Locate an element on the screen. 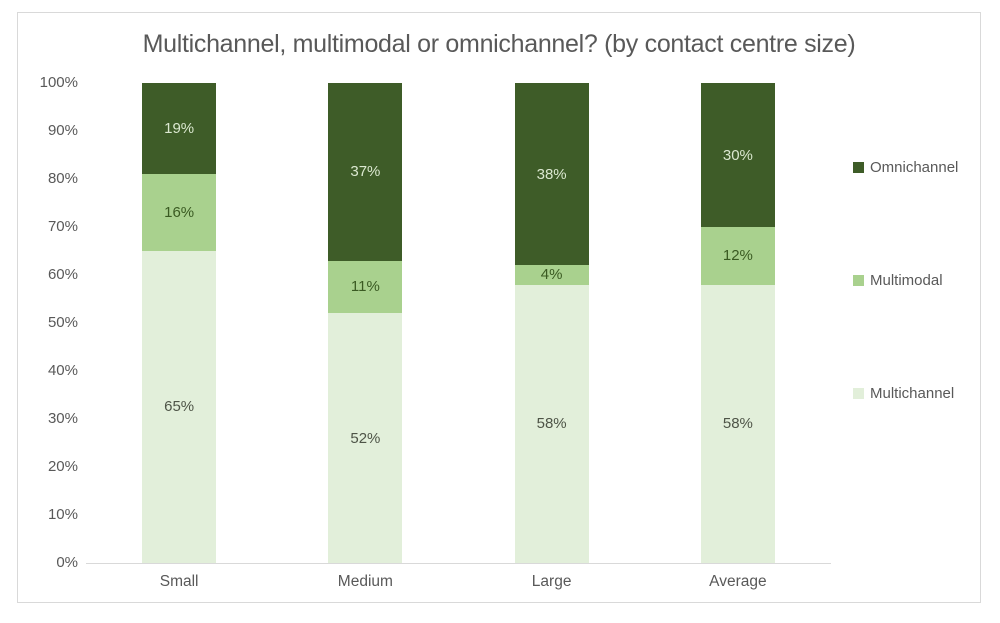 This screenshot has width=1000, height=623. data-label: 19% is located at coordinates (179, 129).